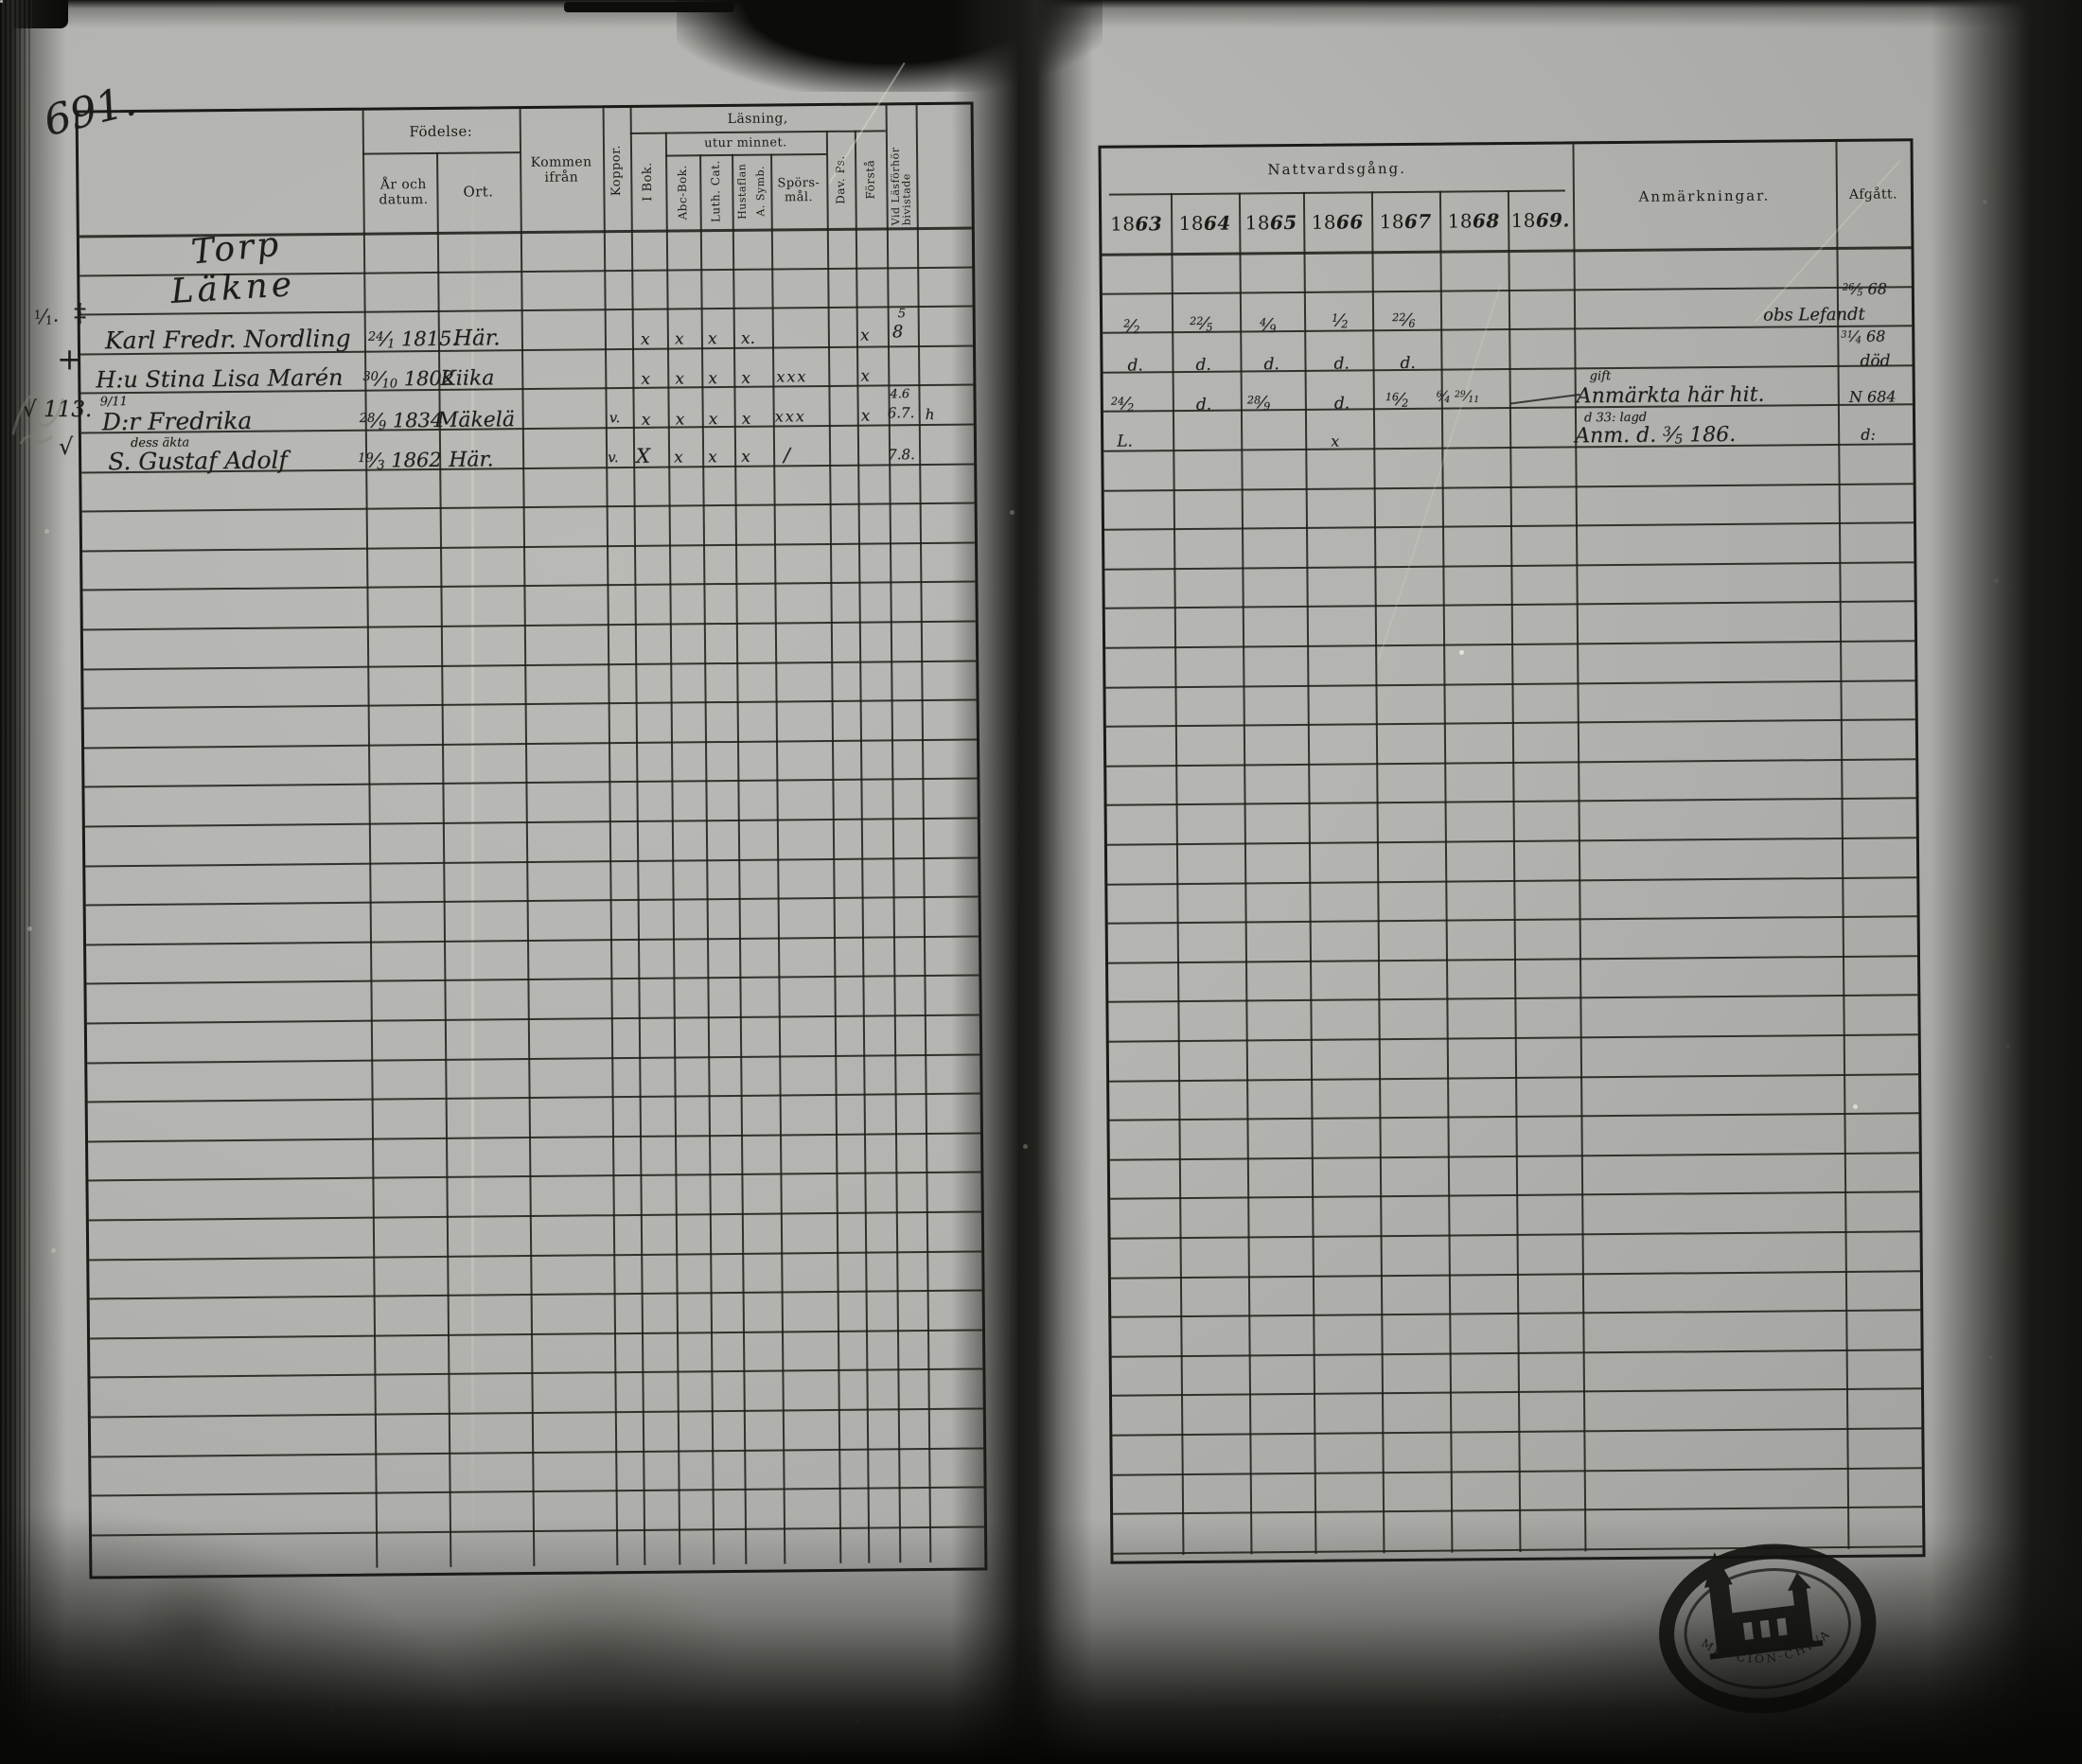 Image resolution: width=2082 pixels, height=1764 pixels. Describe the element at coordinates (870, 179) in the screenshot. I see `header-forsta: Förstå` at that location.